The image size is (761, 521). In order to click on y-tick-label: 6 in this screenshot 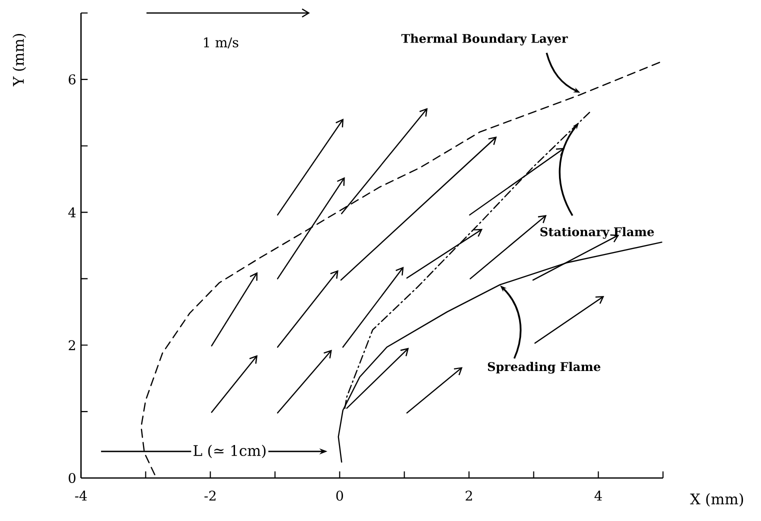, I will do `click(72, 79)`.